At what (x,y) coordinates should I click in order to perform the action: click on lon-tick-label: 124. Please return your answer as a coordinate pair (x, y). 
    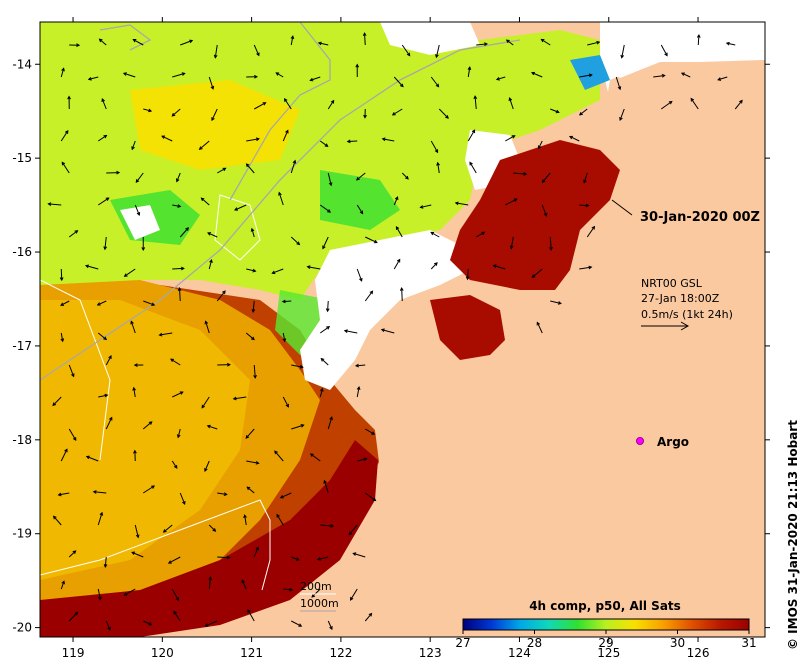
    Looking at the image, I should click on (519, 653).